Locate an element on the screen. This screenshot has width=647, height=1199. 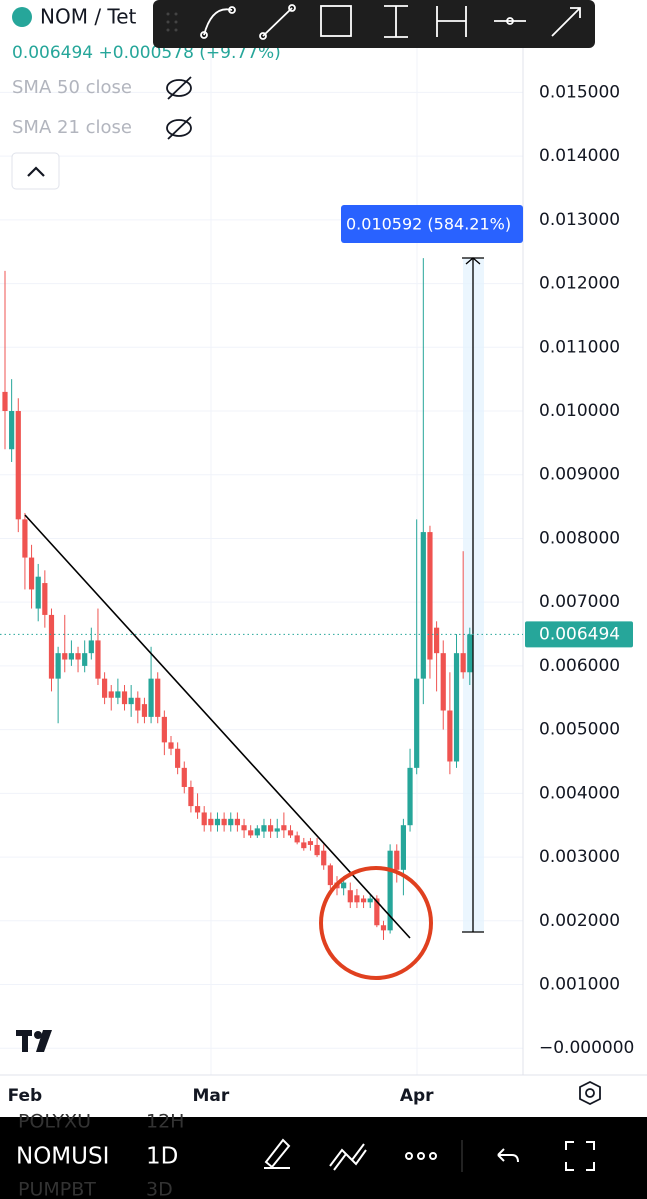
chevron is located at coordinates (36, 171).